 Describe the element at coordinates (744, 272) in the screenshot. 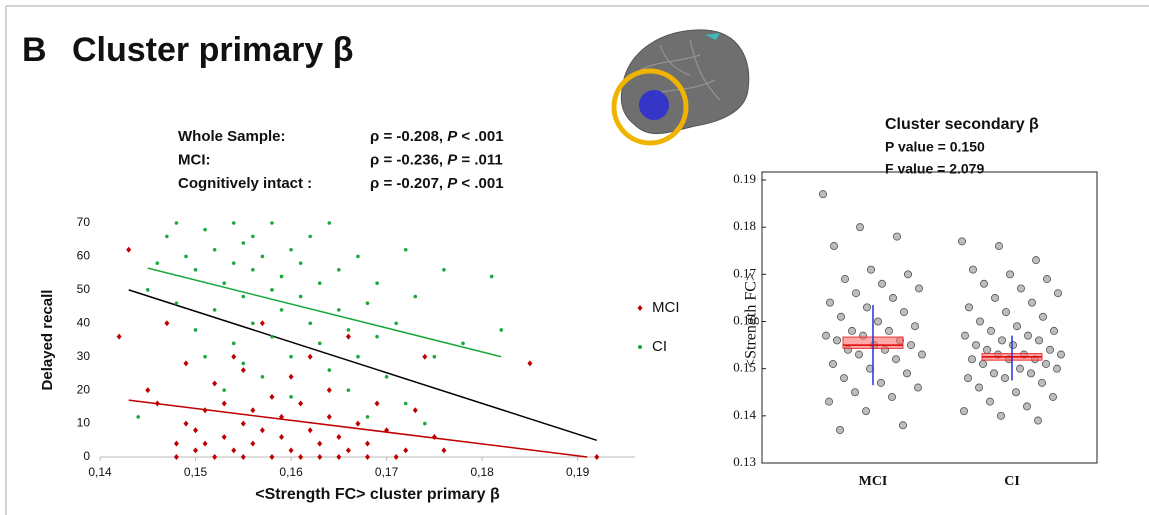

I see `y-tick-label: 0.17` at that location.